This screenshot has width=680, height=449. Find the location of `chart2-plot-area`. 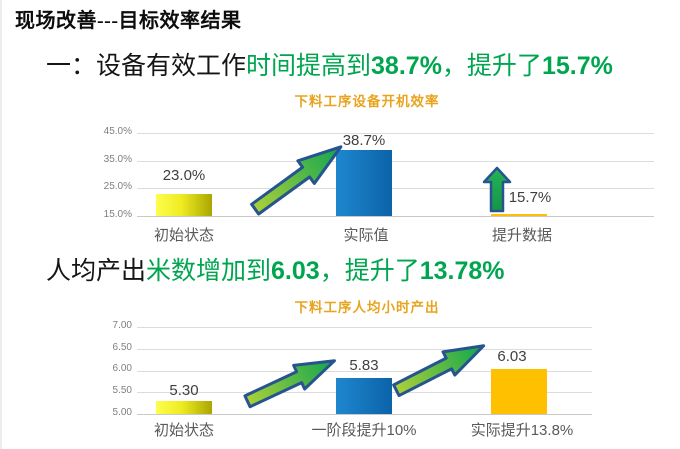

chart2-plot-area is located at coordinates (364, 371).